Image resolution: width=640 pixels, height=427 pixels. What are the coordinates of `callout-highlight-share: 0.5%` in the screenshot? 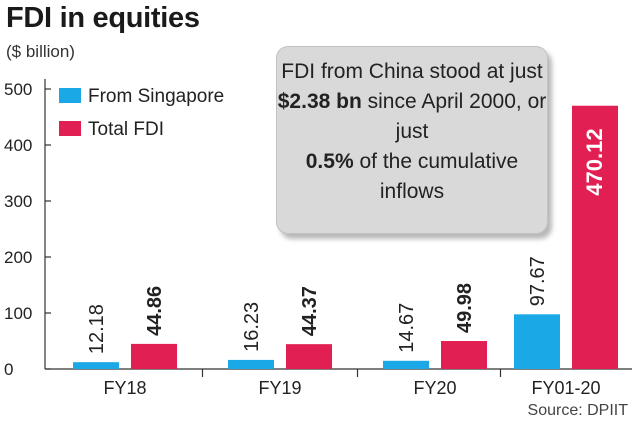 It's located at (329, 161).